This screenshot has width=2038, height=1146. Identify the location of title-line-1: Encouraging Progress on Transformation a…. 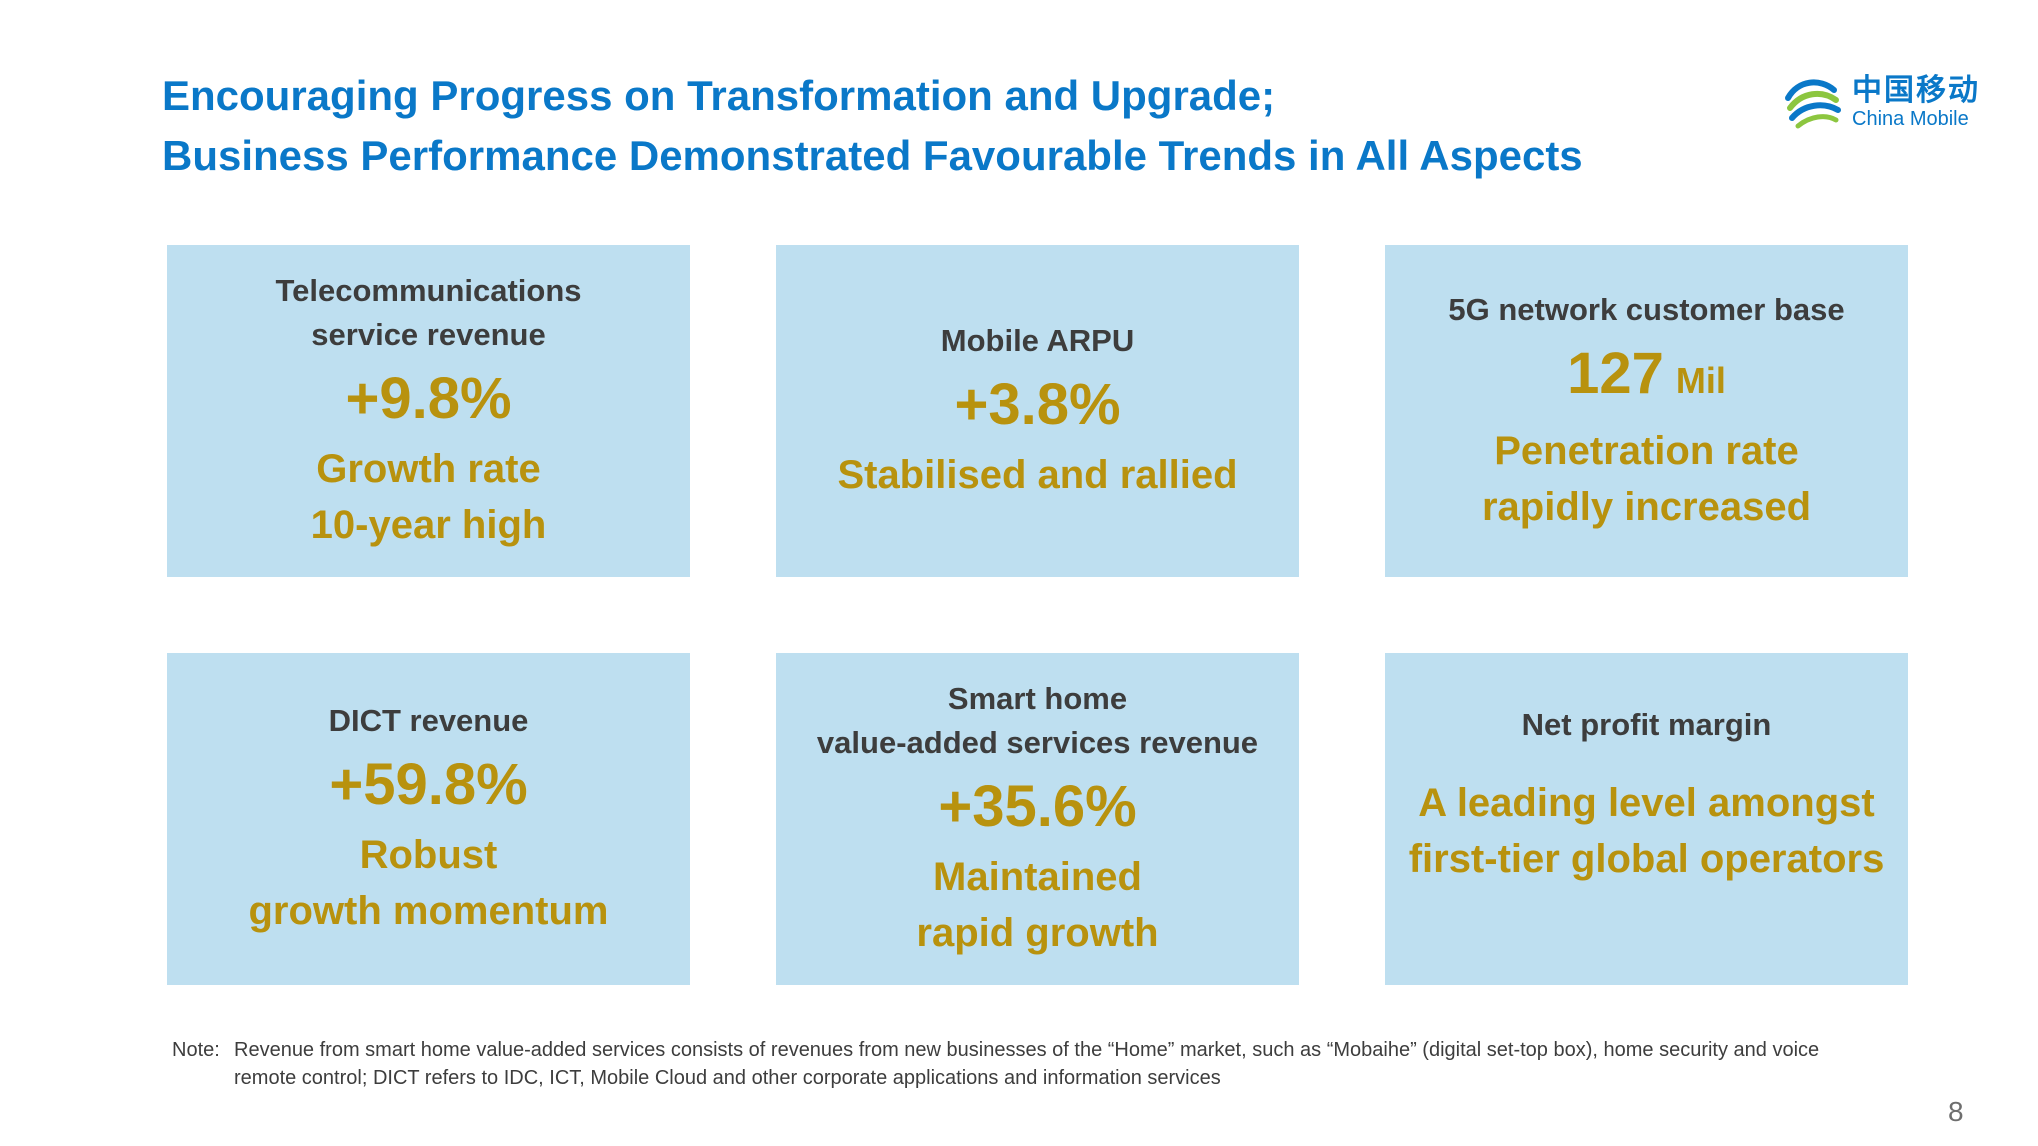
(719, 95).